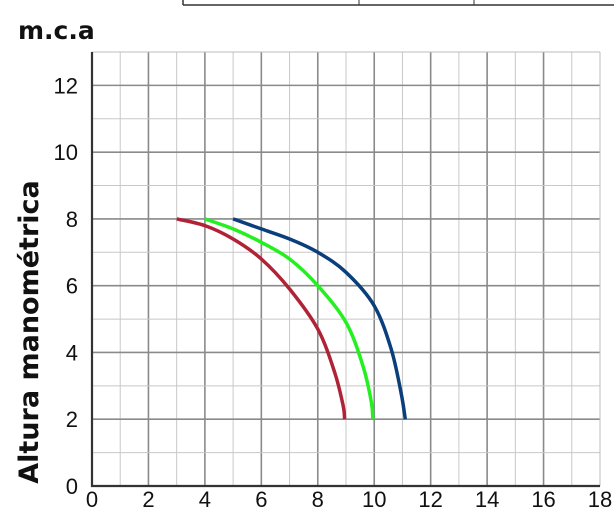 Image resolution: width=614 pixels, height=513 pixels. I want to click on y-tick-label: 10, so click(66, 152).